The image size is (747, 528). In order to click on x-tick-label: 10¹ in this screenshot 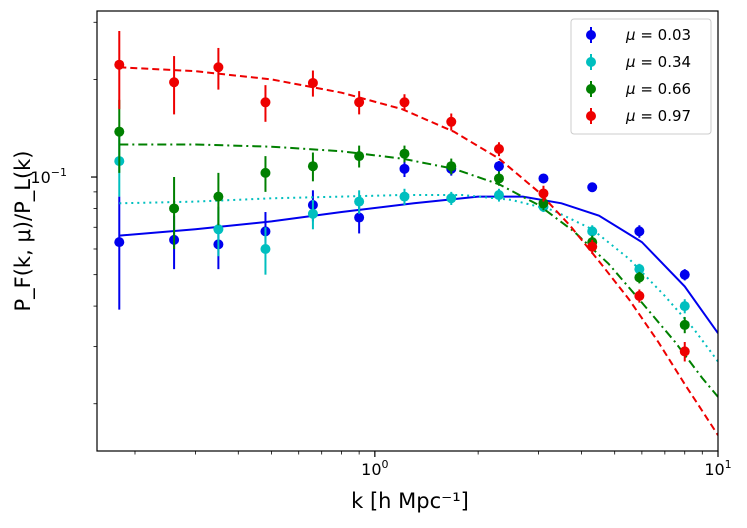, I will do `click(717, 468)`.